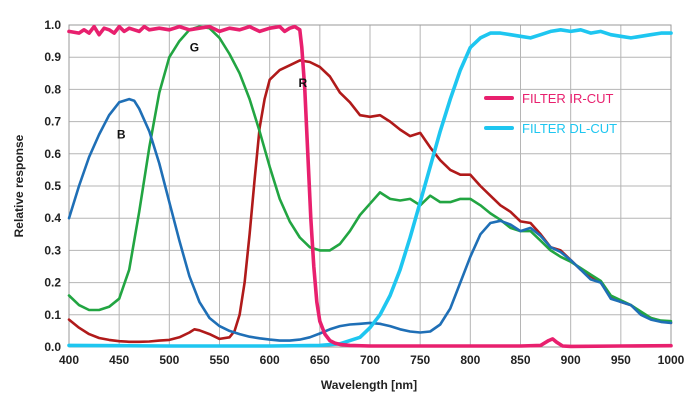 This screenshot has height=413, width=700. What do you see at coordinates (671, 360) in the screenshot?
I see `x-tick-label: 1000` at bounding box center [671, 360].